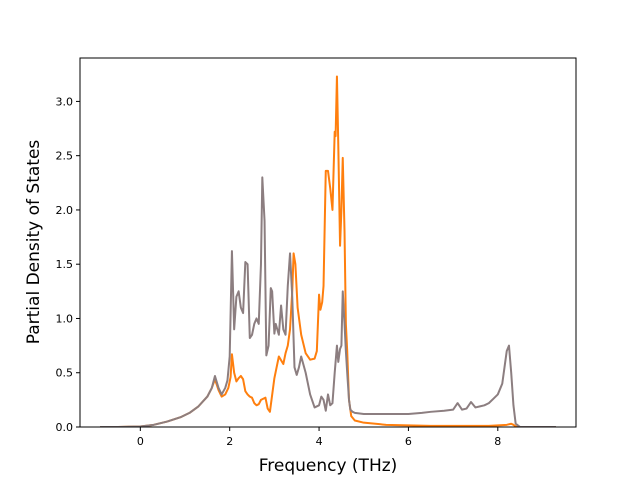  Describe the element at coordinates (65, 427) in the screenshot. I see `y-tick-label: 0.0` at that location.